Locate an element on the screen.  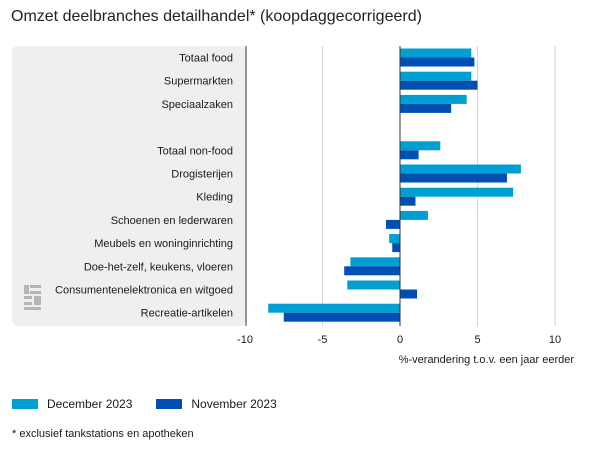
x-axis-title: %-verandering t.o.v. een jaar eerder is located at coordinates (487, 360).